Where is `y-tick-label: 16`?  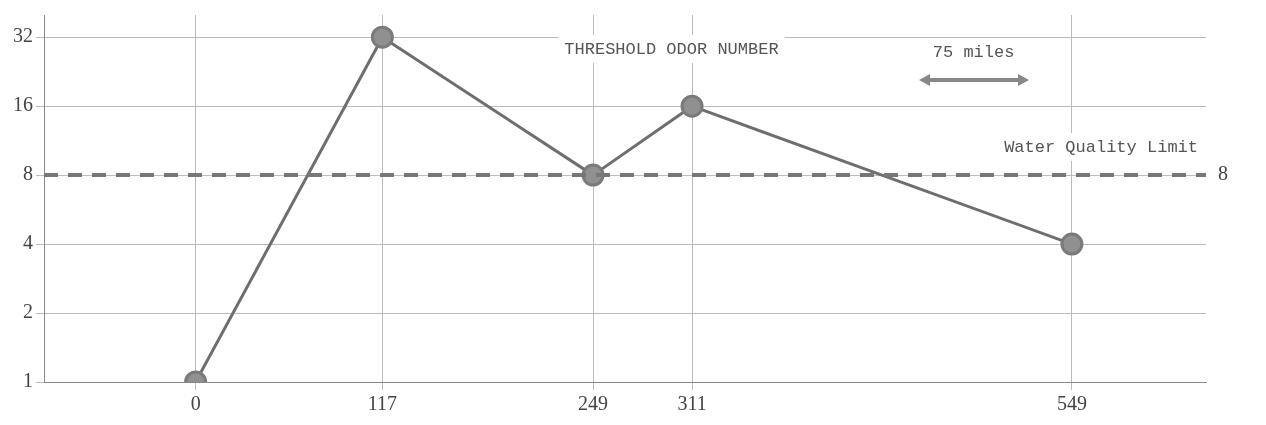 y-tick-label: 16 is located at coordinates (23, 104).